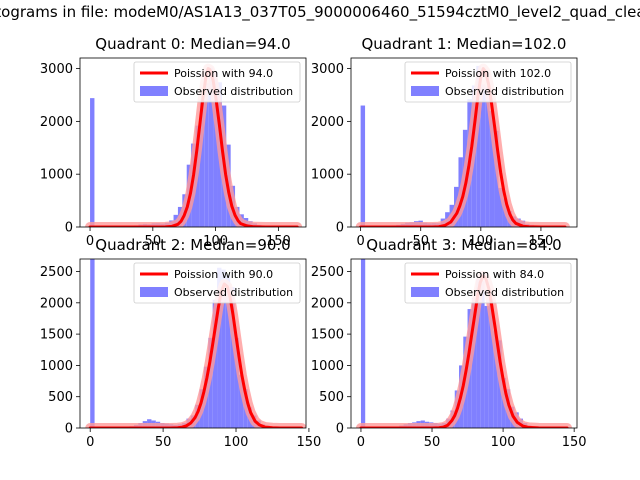 The image size is (640, 480). Describe the element at coordinates (192, 44) in the screenshot. I see `quadrant-title: Quadrant 0: Median=94.0` at that location.